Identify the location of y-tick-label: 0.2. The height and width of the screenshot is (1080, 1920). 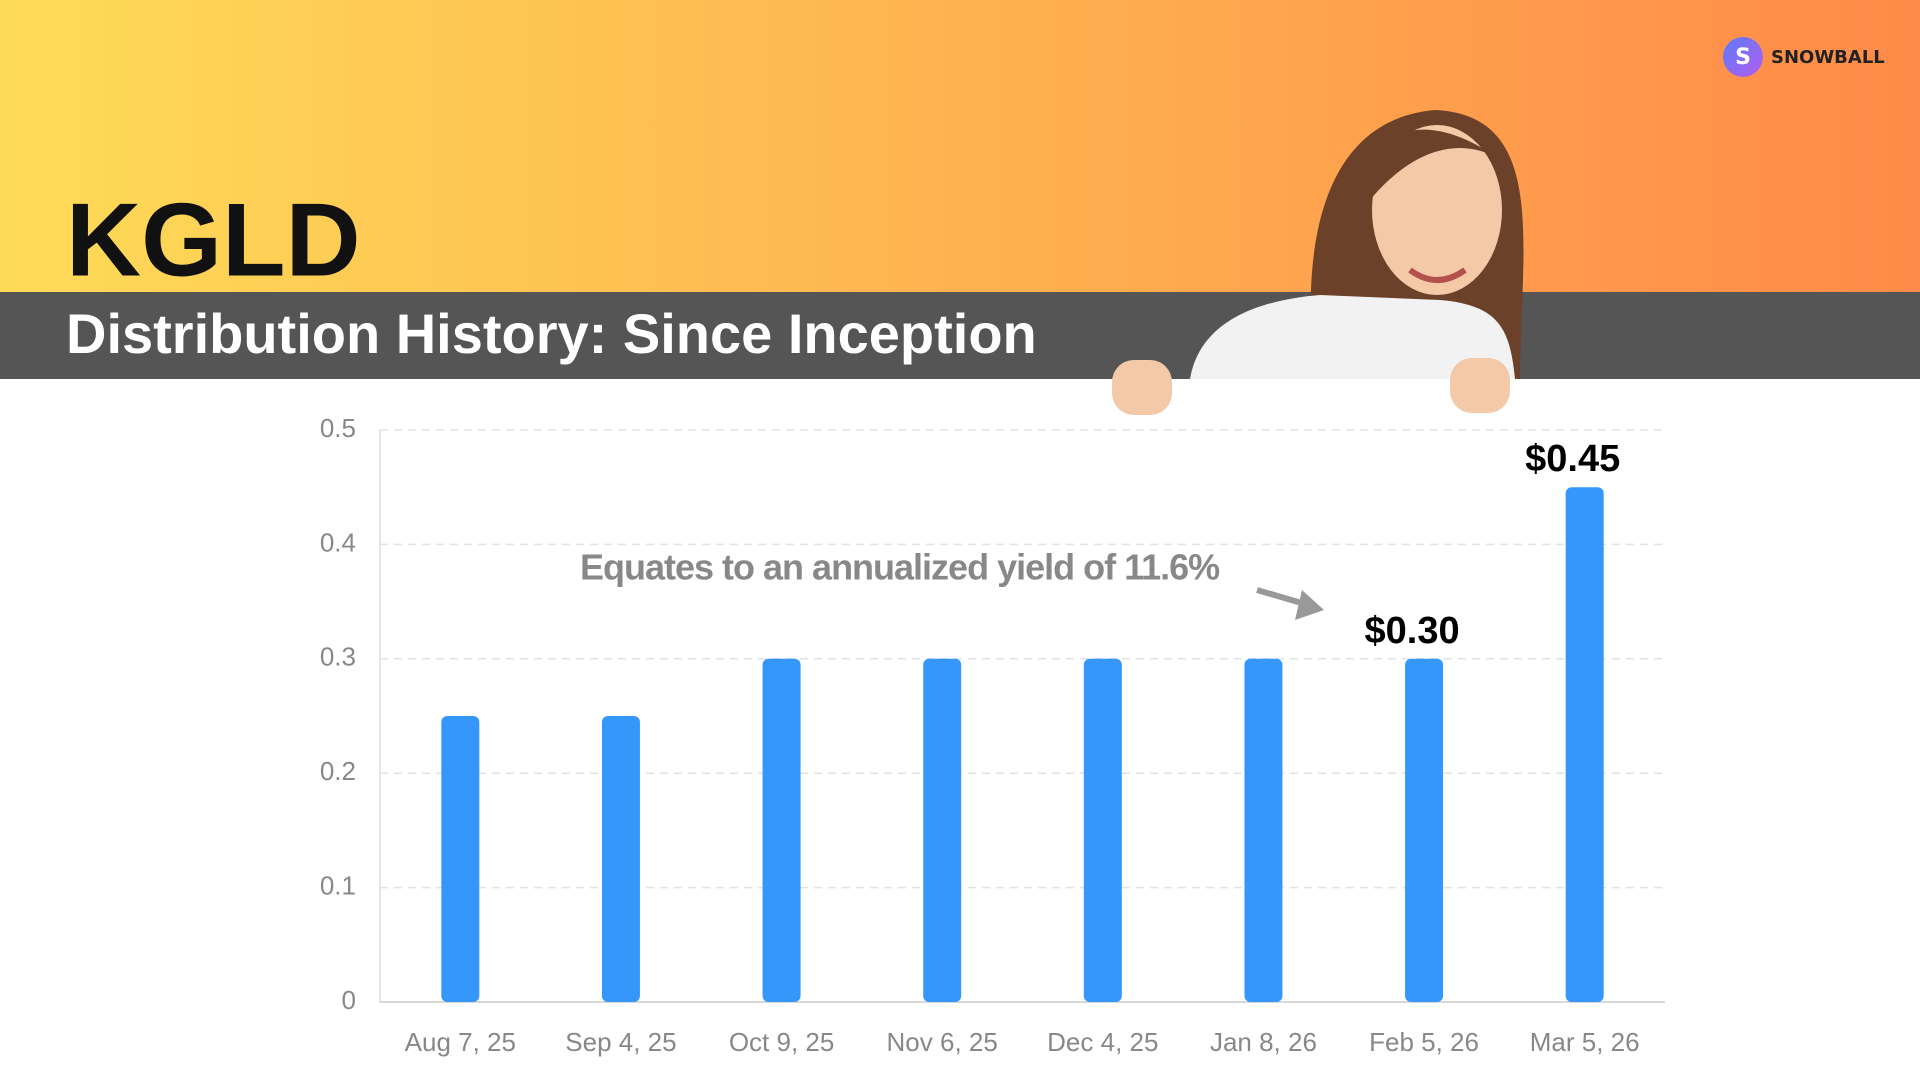
(338, 771).